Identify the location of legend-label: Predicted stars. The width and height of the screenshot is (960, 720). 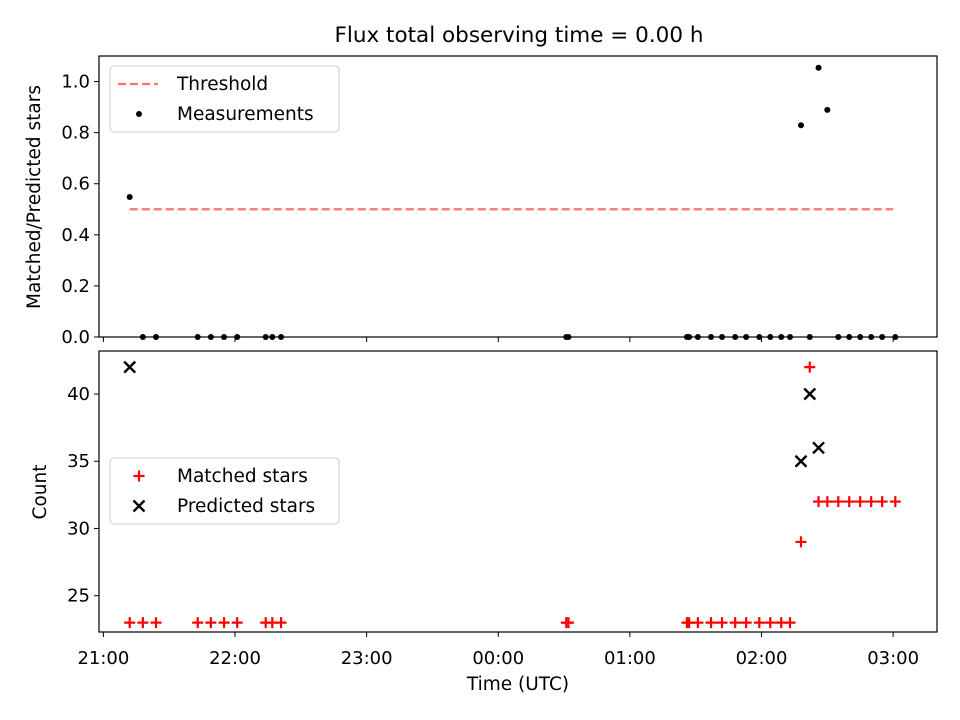
(246, 506).